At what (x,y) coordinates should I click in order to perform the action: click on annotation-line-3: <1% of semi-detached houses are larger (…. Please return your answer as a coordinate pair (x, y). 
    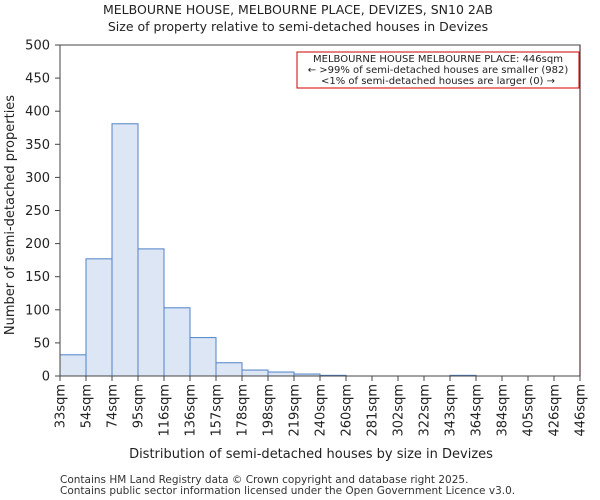
    Looking at the image, I should click on (438, 81).